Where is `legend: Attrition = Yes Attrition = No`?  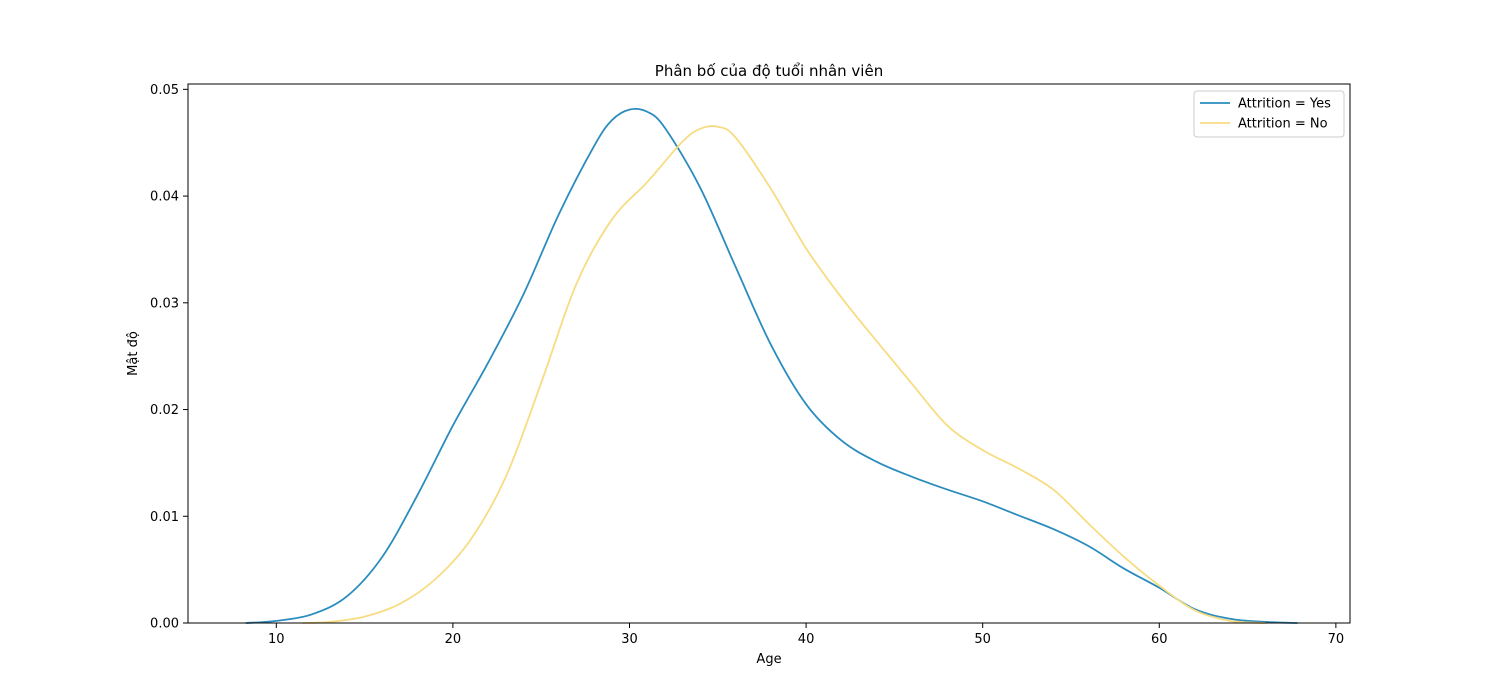 legend: Attrition = Yes Attrition = No is located at coordinates (1269, 114).